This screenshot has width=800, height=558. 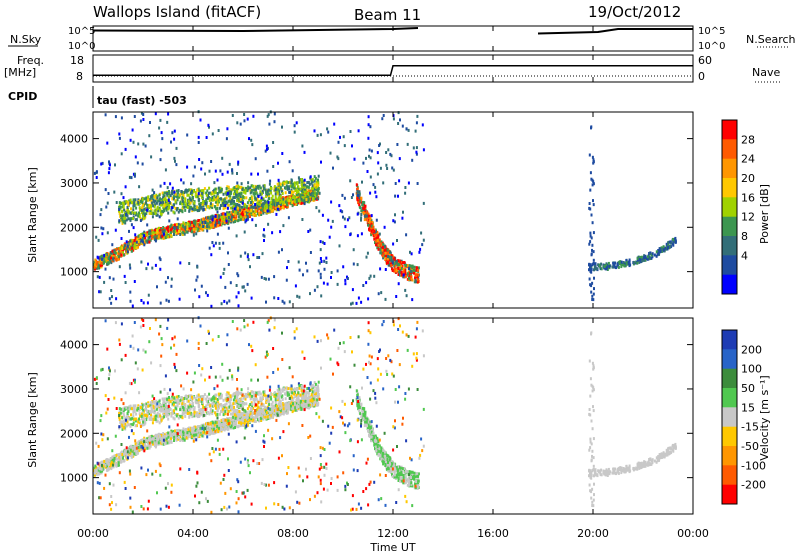 What do you see at coordinates (163, 433) in the screenshot?
I see `velocity-cell` at bounding box center [163, 433].